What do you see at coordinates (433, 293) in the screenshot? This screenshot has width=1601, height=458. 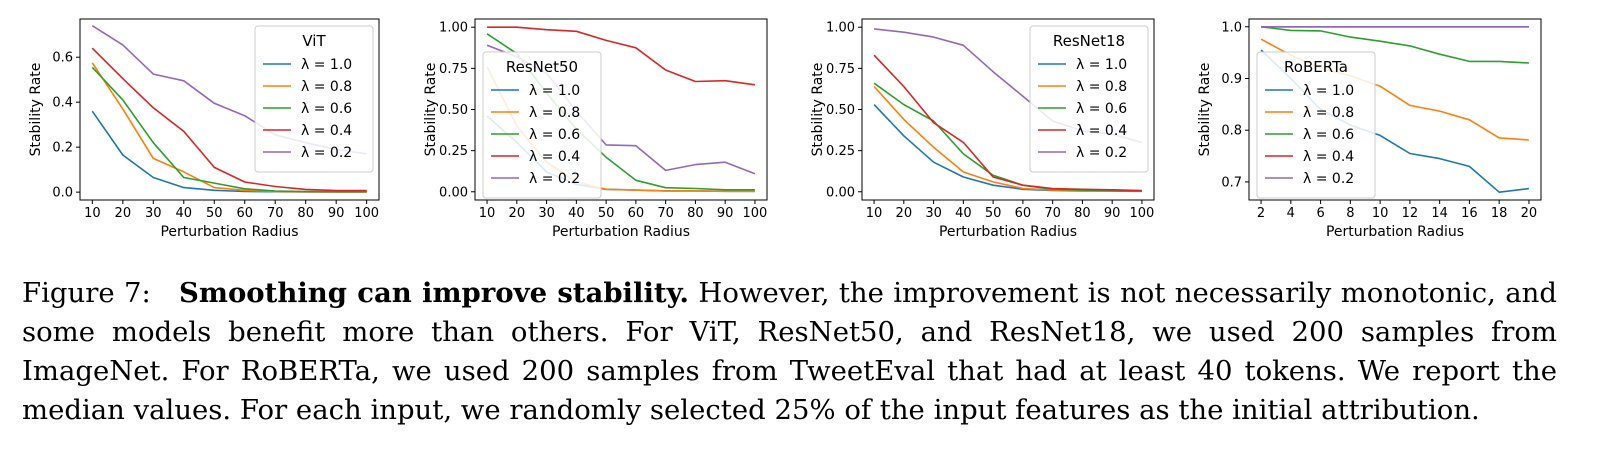 I see `caption-bold-title: Smoothing can improve stability.` at bounding box center [433, 293].